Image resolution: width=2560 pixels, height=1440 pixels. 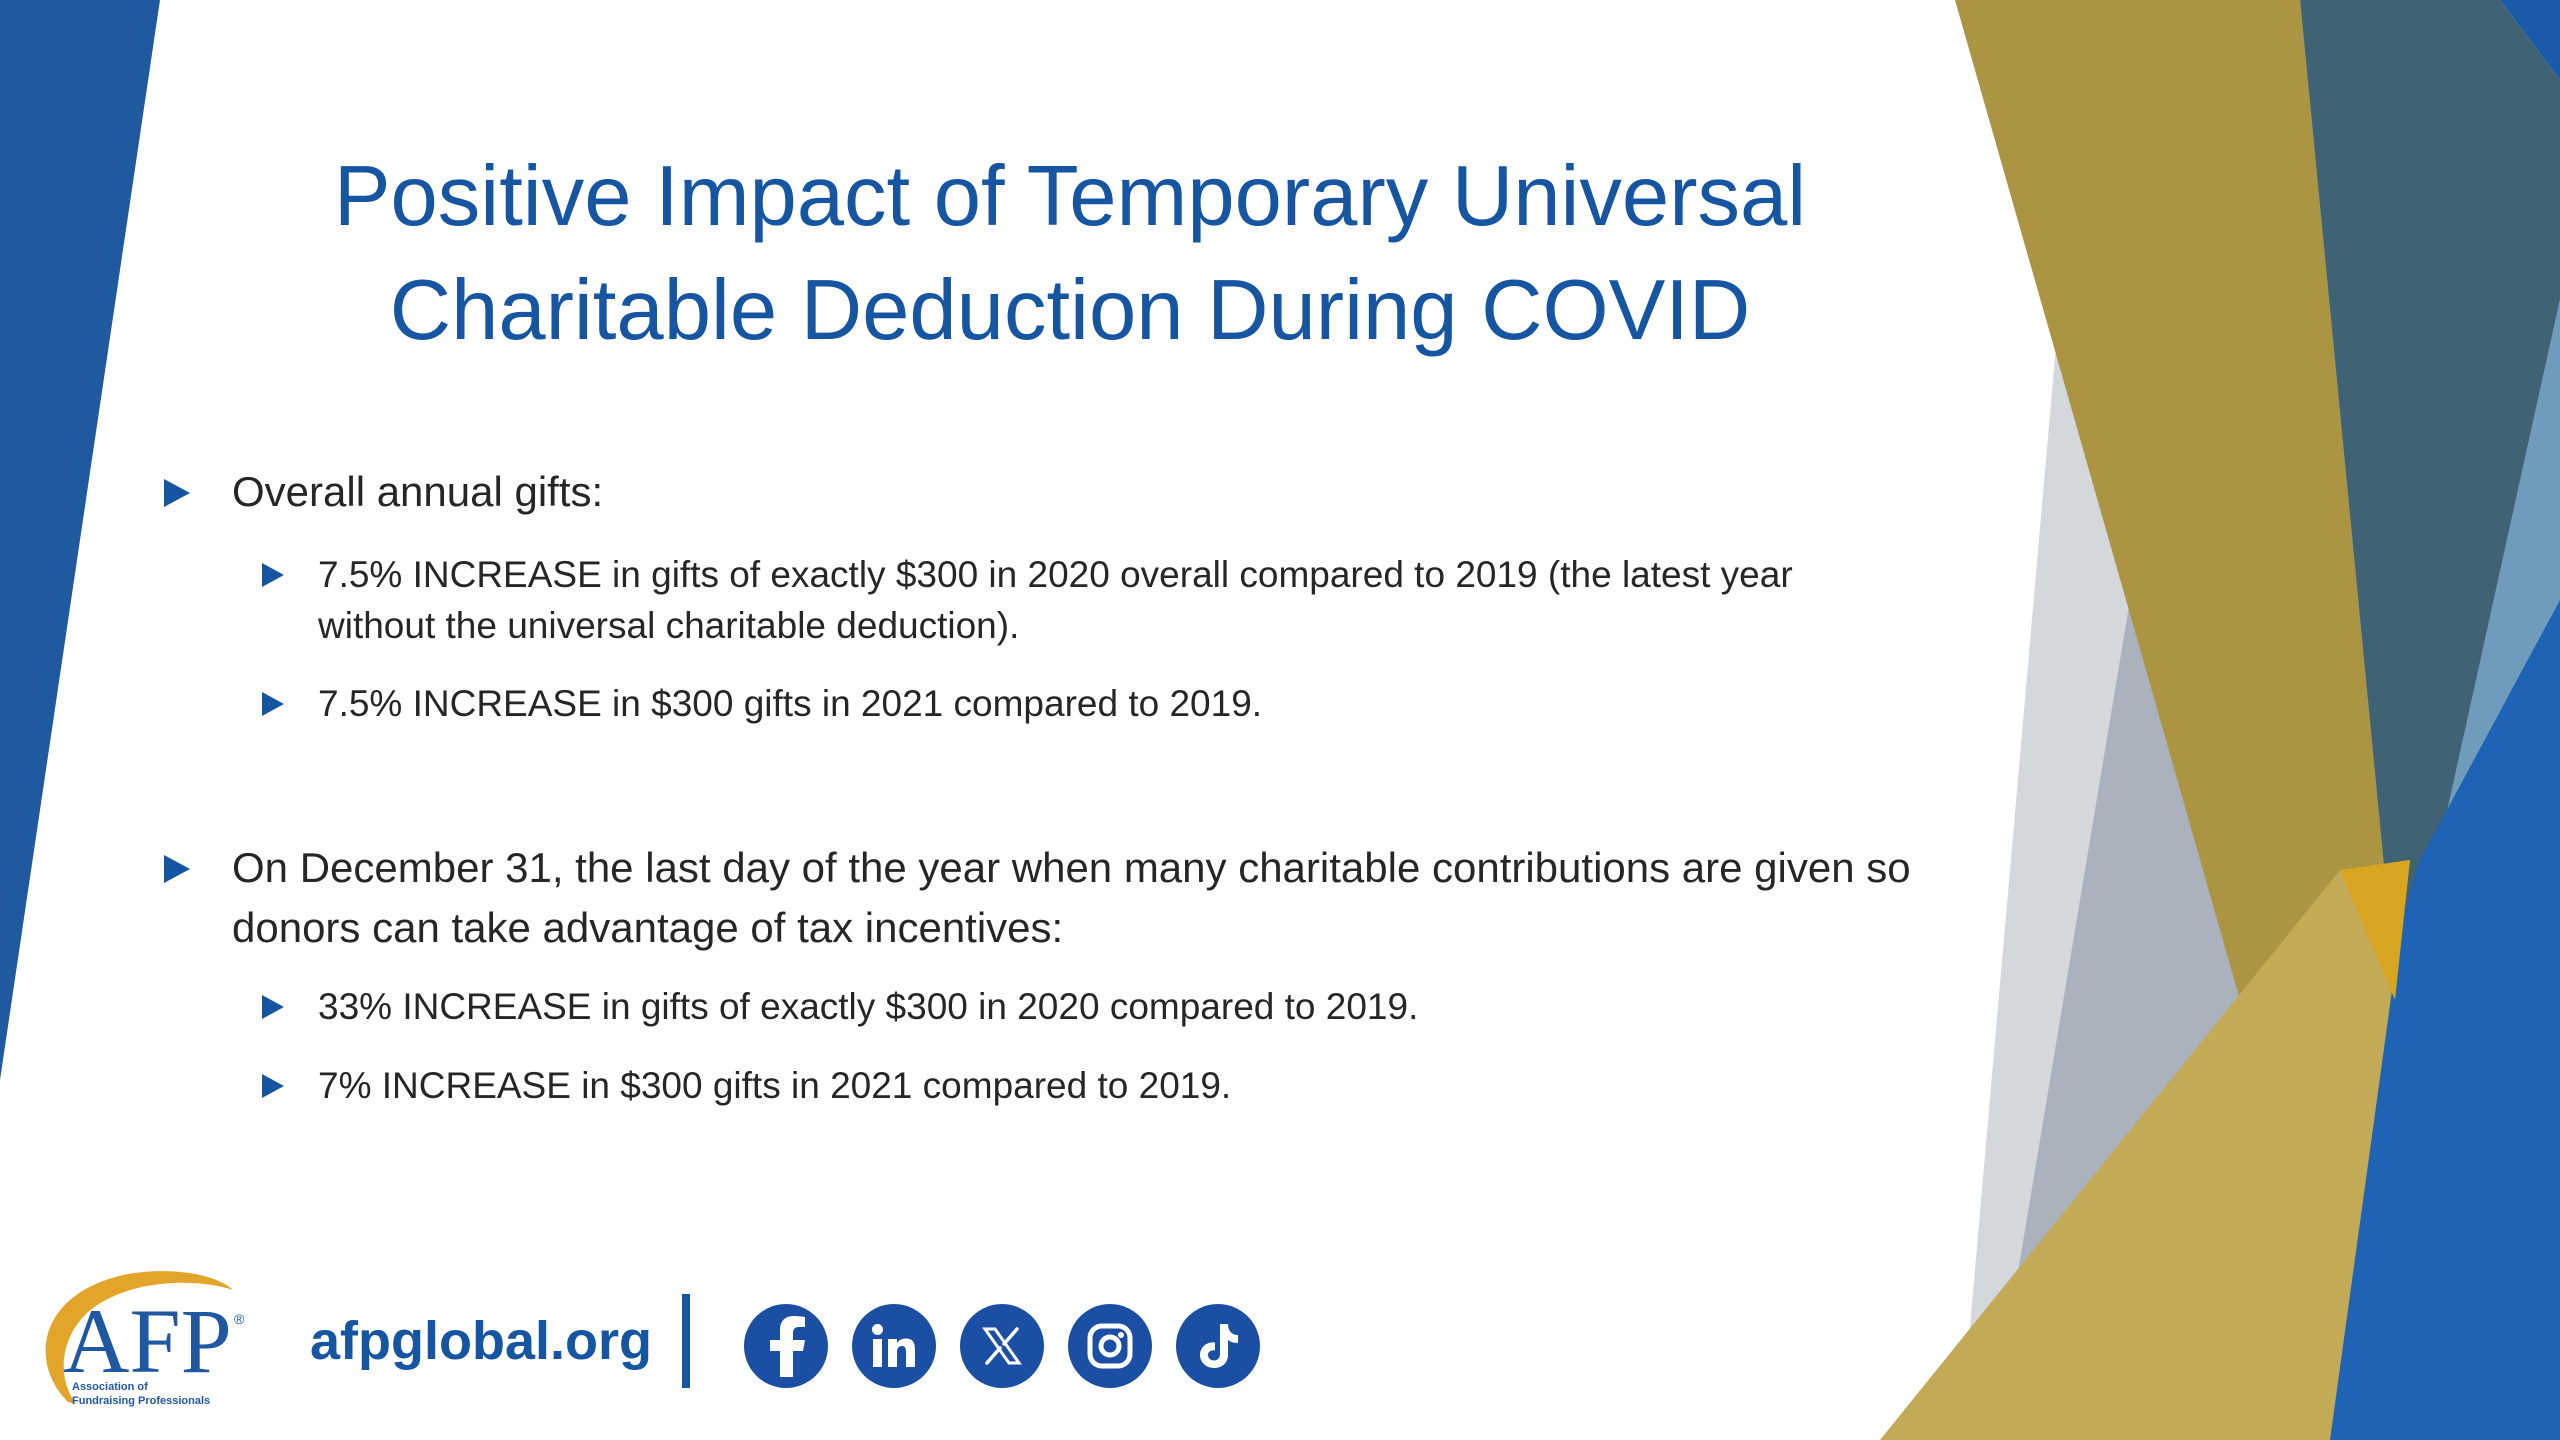 I want to click on linkedin-icon, so click(x=894, y=1346).